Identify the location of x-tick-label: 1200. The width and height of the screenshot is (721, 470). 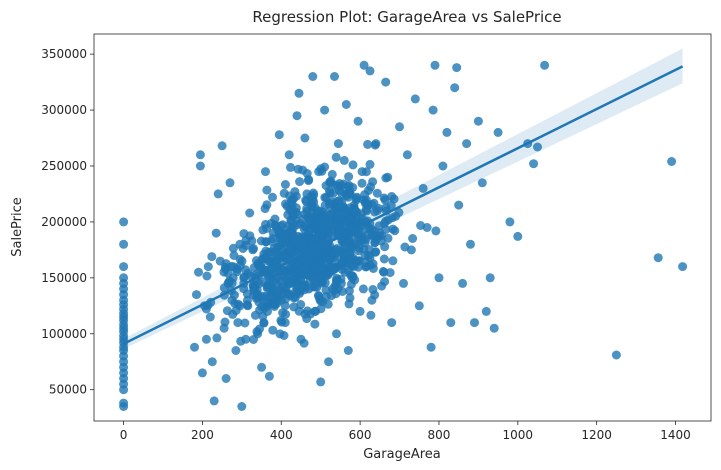
(596, 435).